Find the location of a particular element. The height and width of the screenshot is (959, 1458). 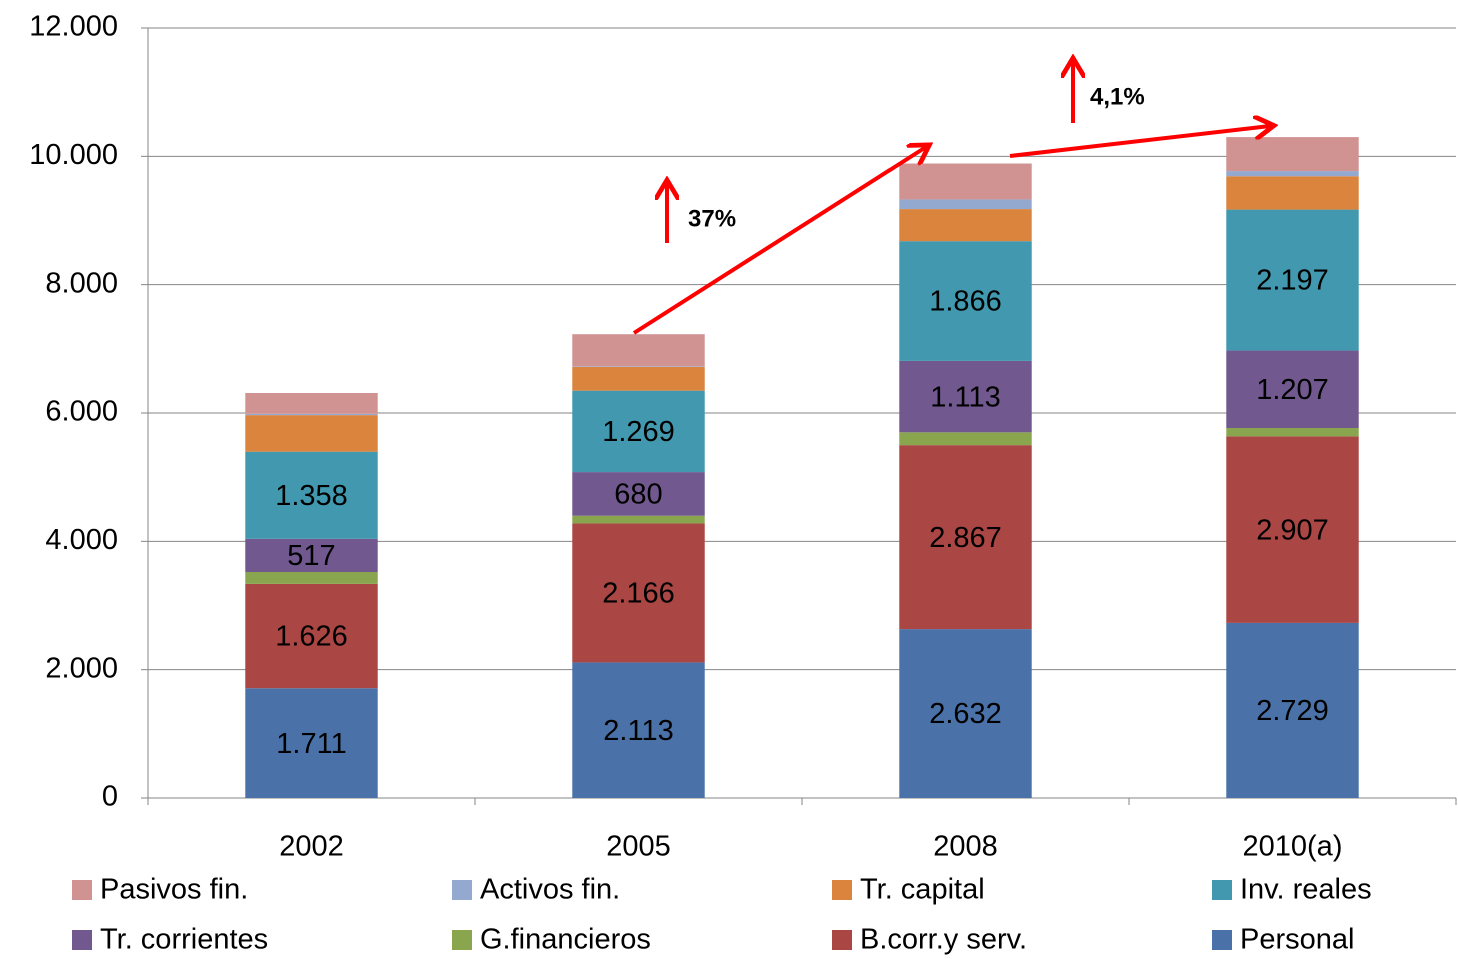

x-tick-label: 2002 is located at coordinates (311, 847).